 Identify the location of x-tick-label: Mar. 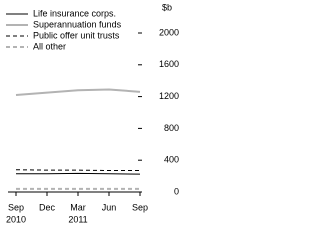
(78, 207).